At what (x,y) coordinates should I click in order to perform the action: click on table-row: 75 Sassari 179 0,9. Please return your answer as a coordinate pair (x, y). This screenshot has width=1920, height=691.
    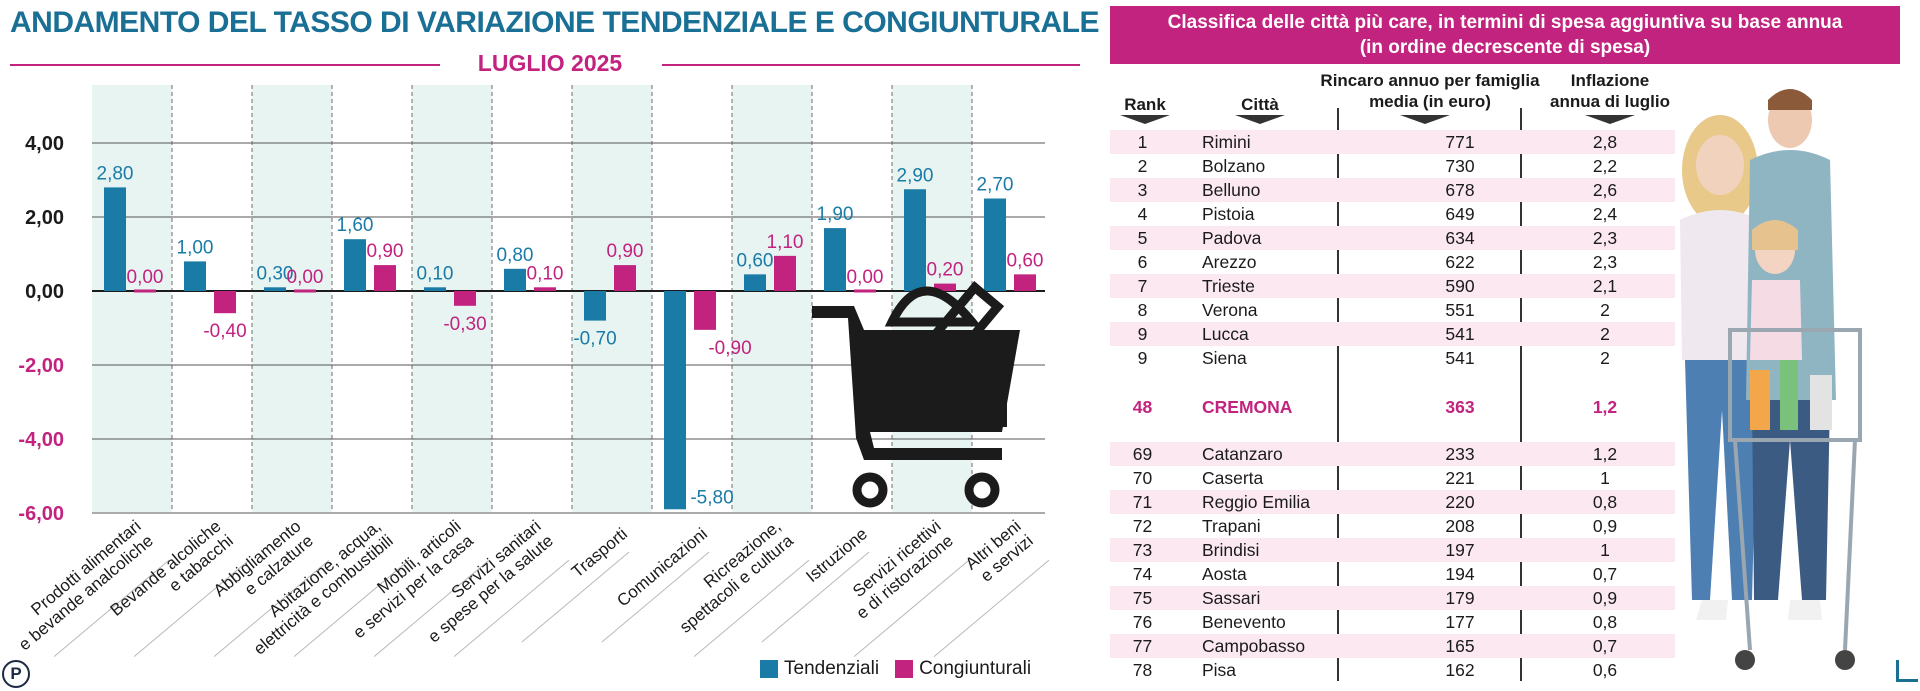
    Looking at the image, I should click on (1392, 598).